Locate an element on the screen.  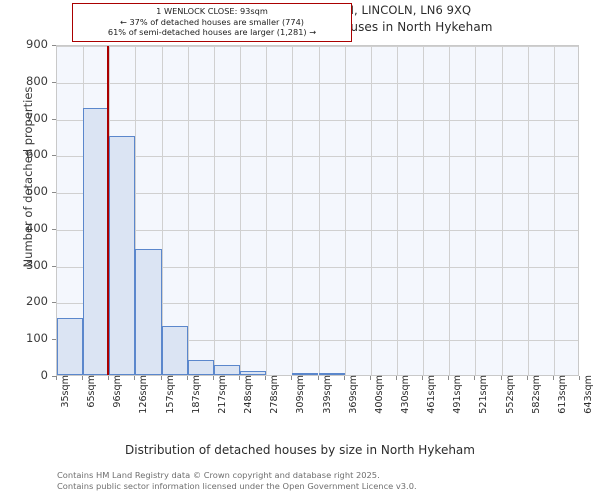
y-axis-tick-label: 200 is located at coordinates (37, 301).